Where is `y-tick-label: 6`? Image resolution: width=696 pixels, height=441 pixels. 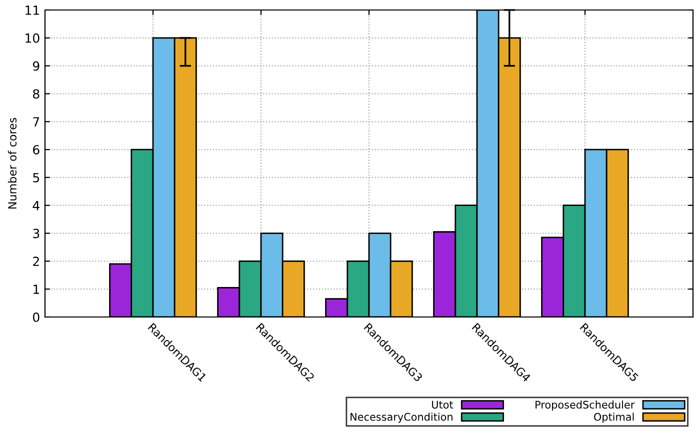 y-tick-label: 6 is located at coordinates (36, 149).